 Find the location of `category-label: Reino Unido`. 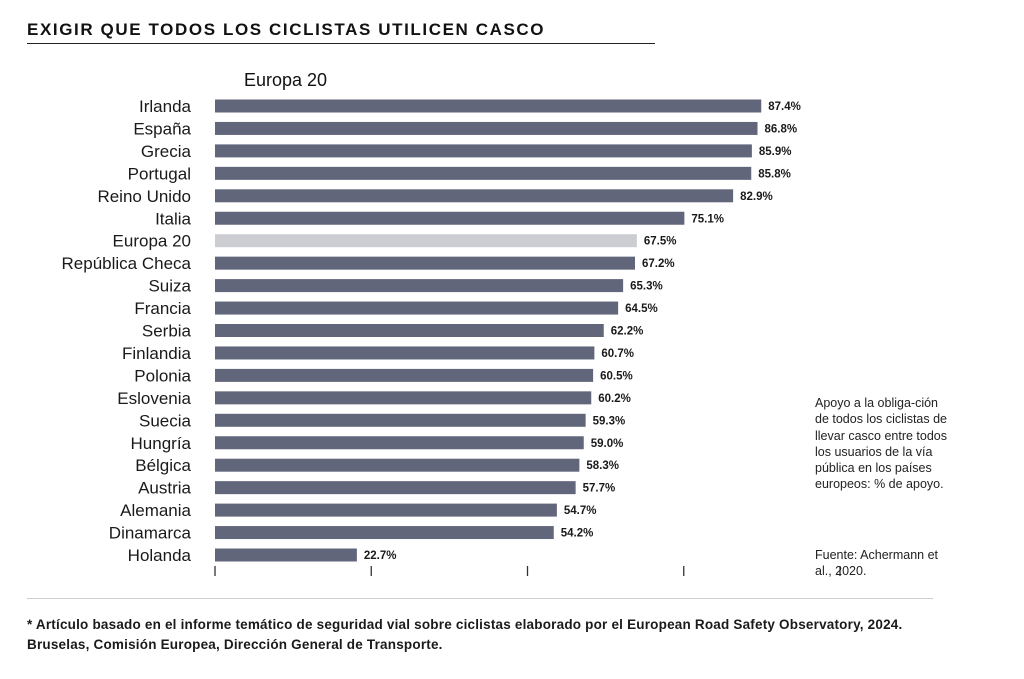

category-label: Reino Unido is located at coordinates (144, 196).